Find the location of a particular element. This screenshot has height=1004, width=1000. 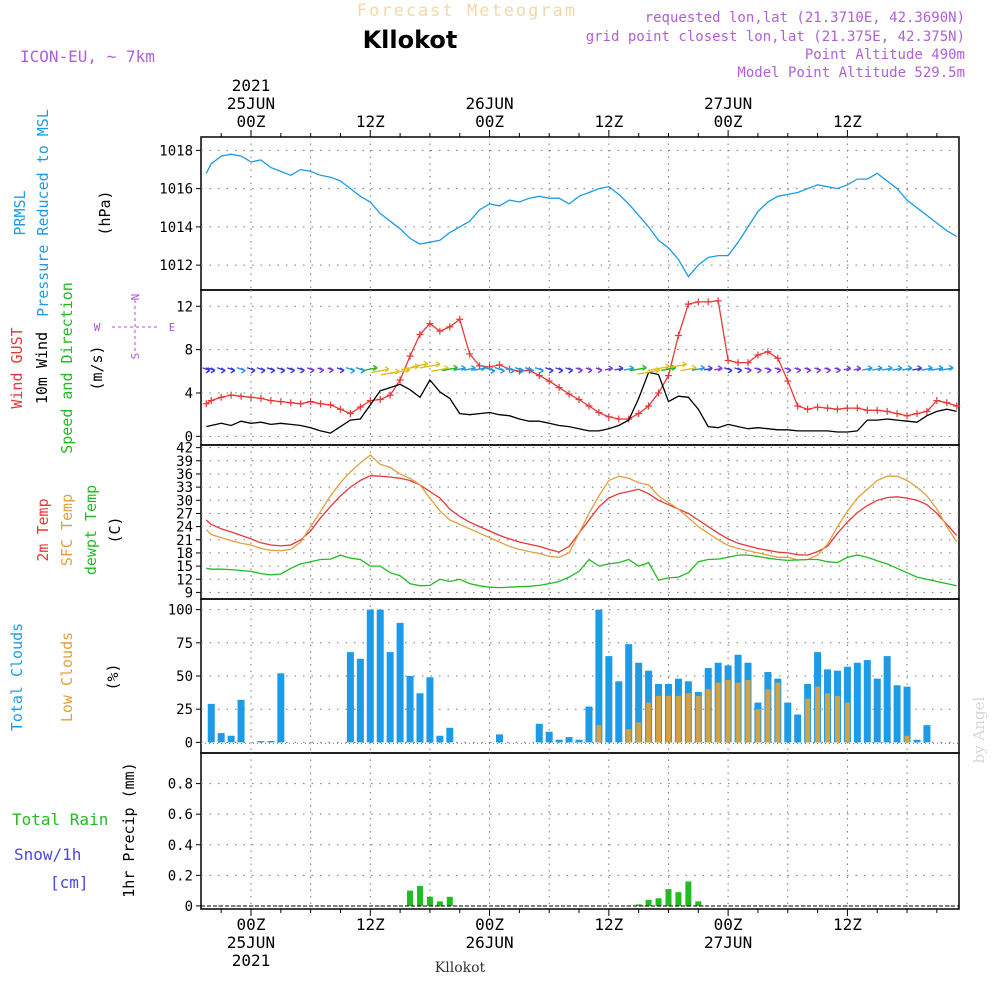

y-tick-label: 4 is located at coordinates (189, 394).